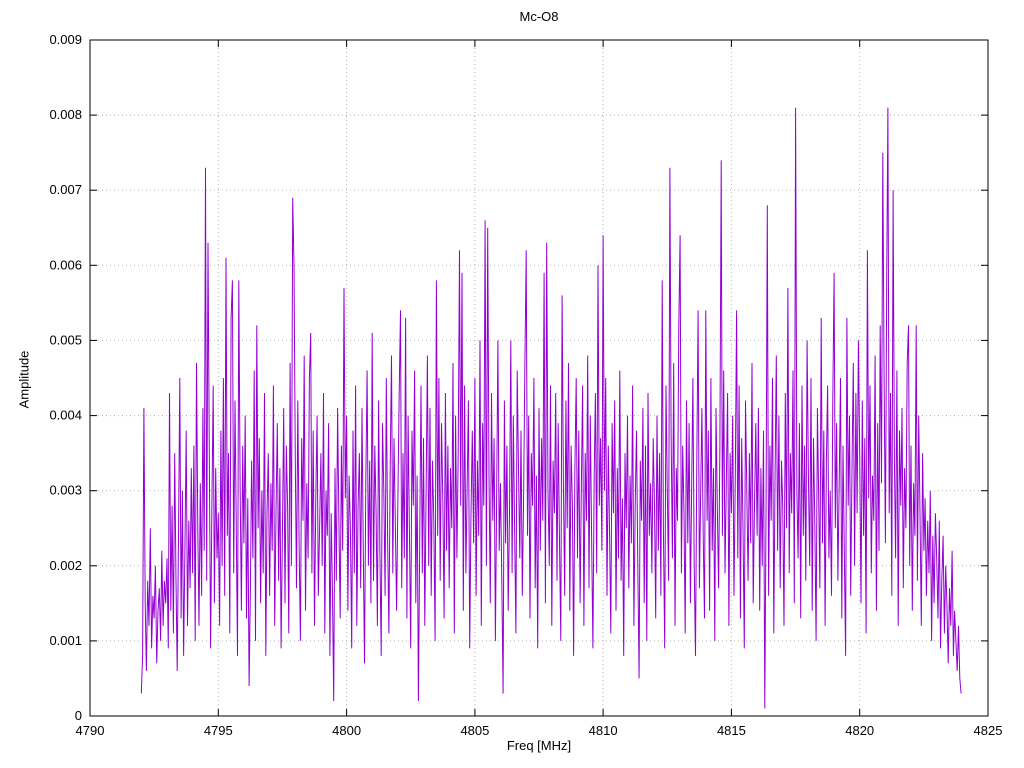 This screenshot has width=1024, height=768. I want to click on y-tick-label: 0.004, so click(65, 415).